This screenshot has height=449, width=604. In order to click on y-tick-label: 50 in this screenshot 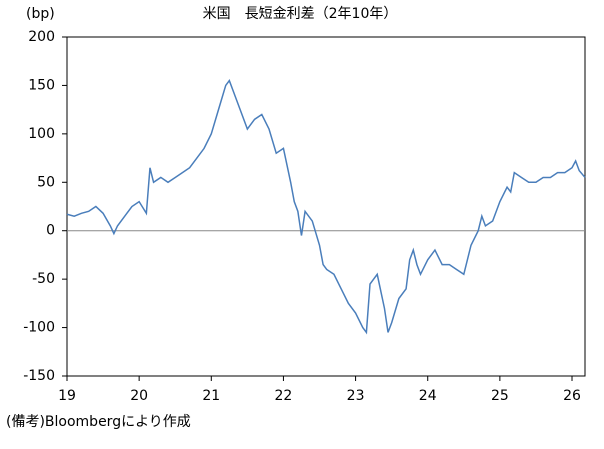, I will do `click(46, 182)`.